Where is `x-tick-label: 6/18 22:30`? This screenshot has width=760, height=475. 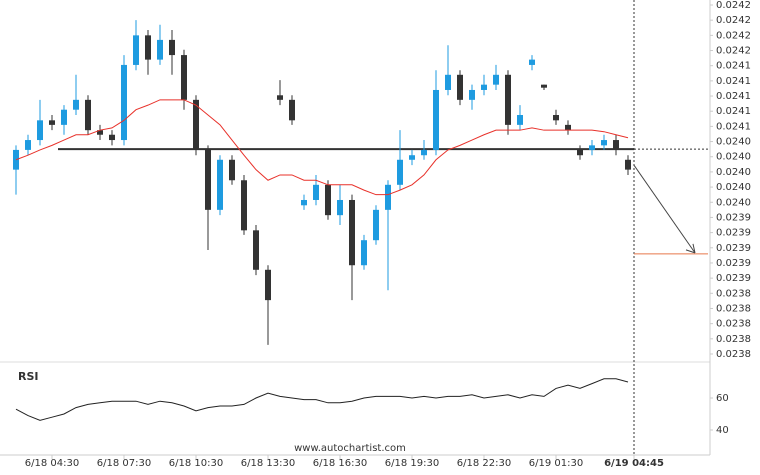 x-tick-label: 6/18 22:30 is located at coordinates (484, 463).